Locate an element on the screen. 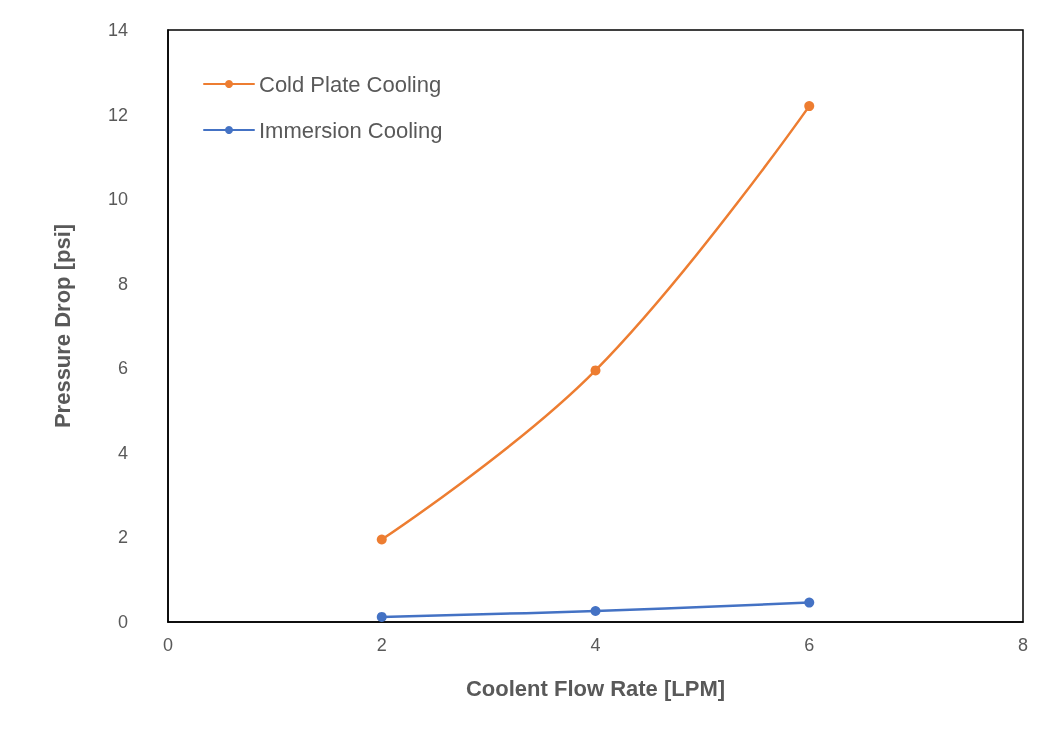  y-tick-label: 4 is located at coordinates (122, 452).